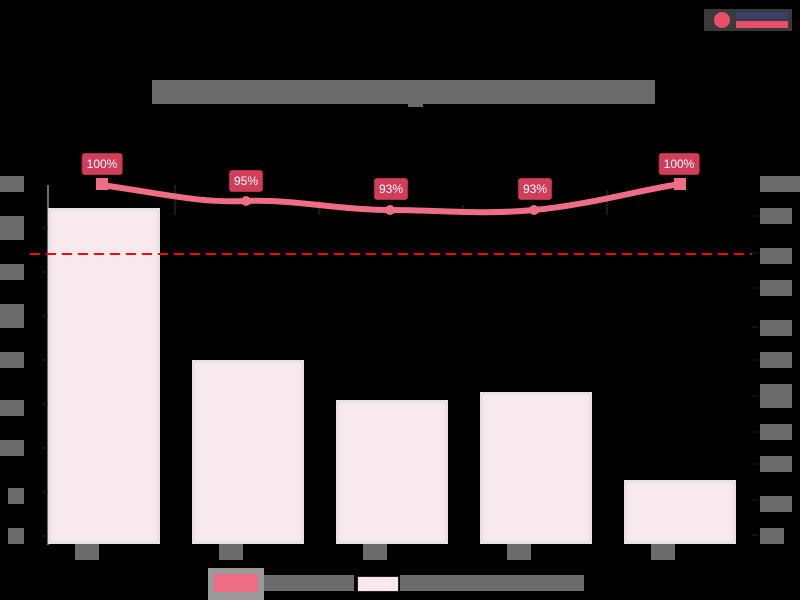 The image size is (800, 600). I want to click on data-label: 95%, so click(246, 181).